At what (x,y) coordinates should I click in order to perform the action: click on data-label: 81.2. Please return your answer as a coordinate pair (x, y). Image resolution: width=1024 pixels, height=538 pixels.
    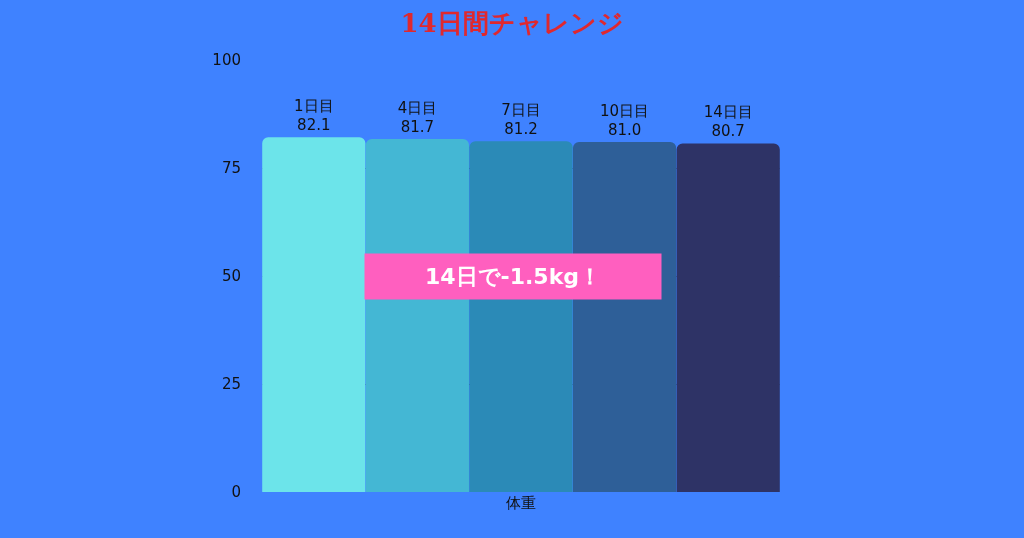
    Looking at the image, I should click on (521, 129).